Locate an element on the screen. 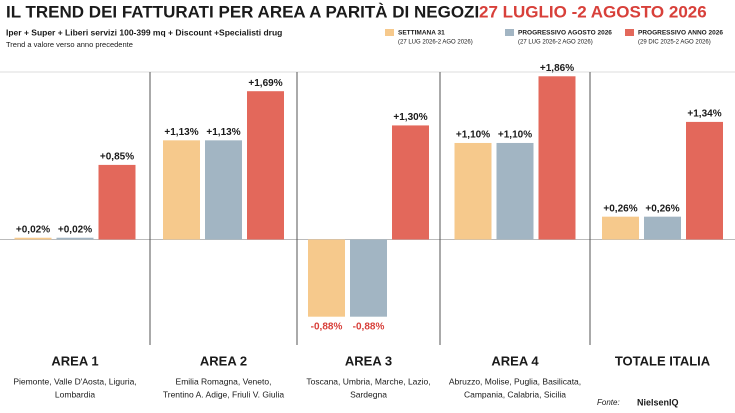  legend-label: SETTIMANA 31 is located at coordinates (421, 33).